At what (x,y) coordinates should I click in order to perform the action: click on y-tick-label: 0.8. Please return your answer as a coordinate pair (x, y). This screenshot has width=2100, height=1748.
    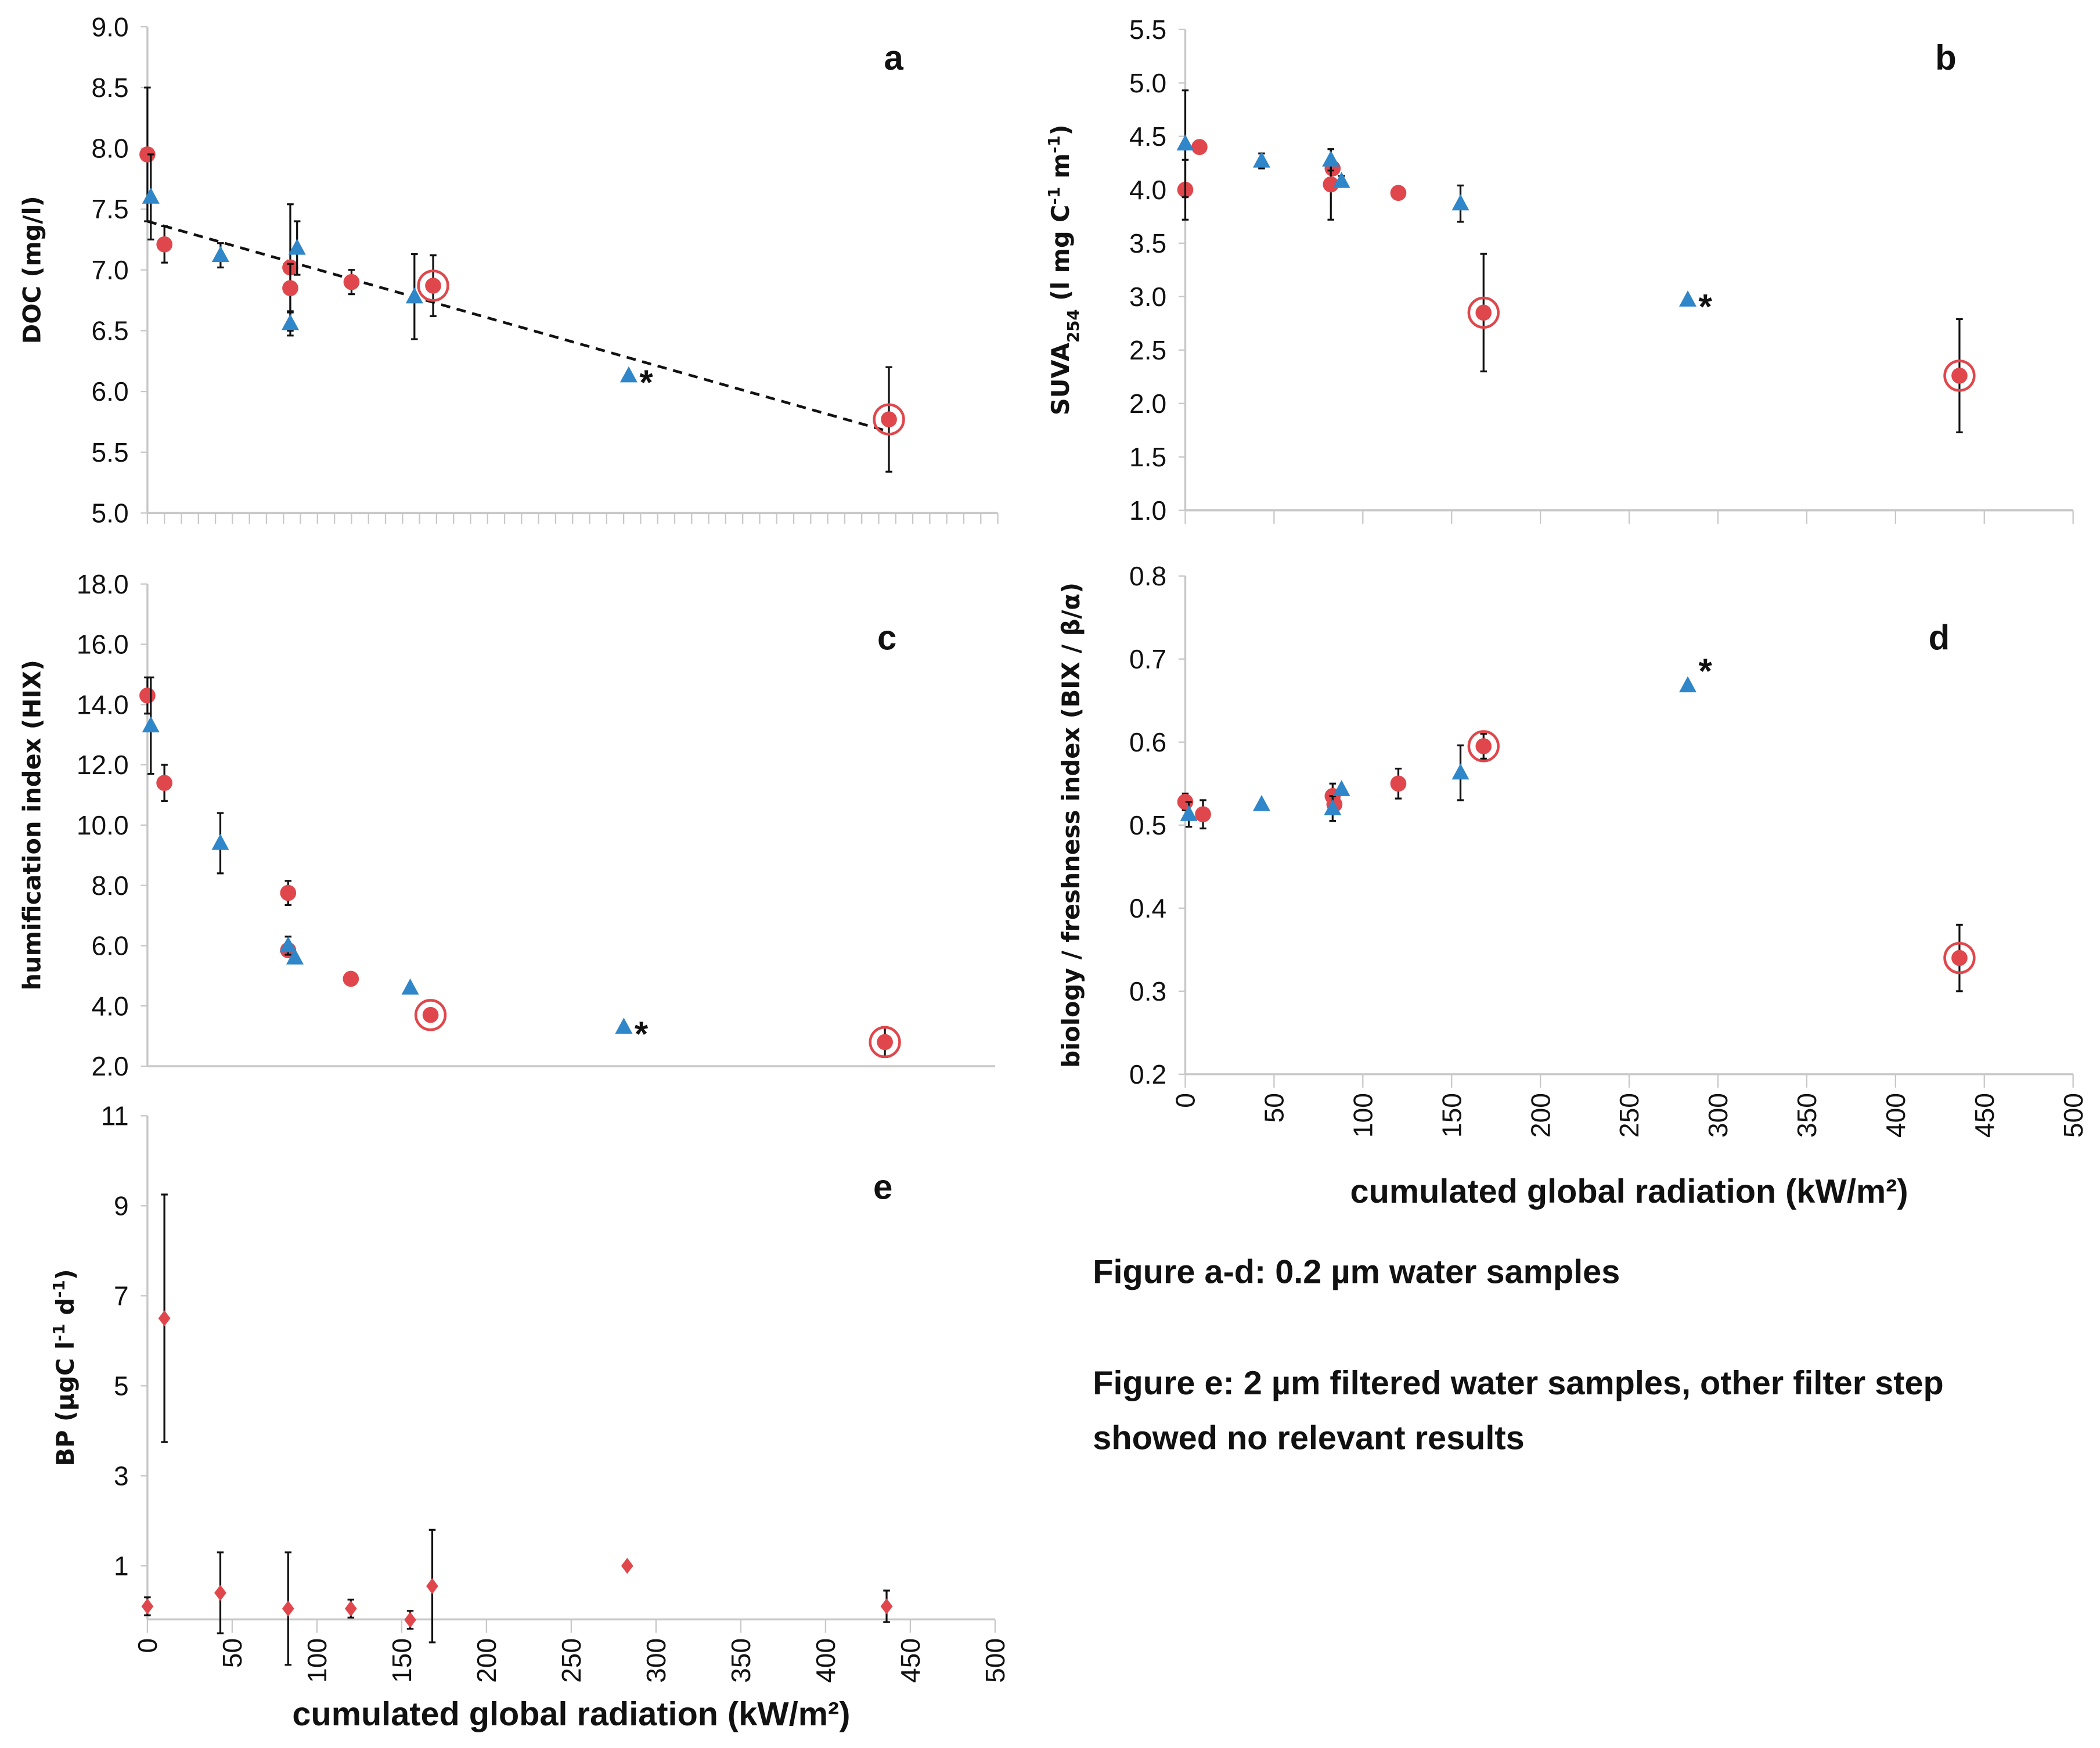
    Looking at the image, I should click on (1147, 576).